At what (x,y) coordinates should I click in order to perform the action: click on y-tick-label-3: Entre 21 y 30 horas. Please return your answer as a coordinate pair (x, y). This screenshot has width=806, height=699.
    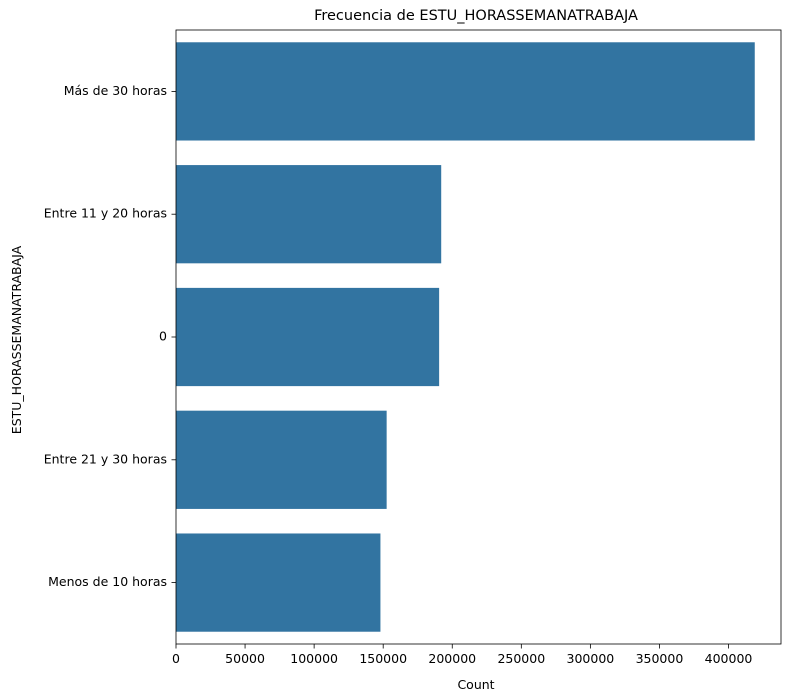
    Looking at the image, I should click on (105, 458).